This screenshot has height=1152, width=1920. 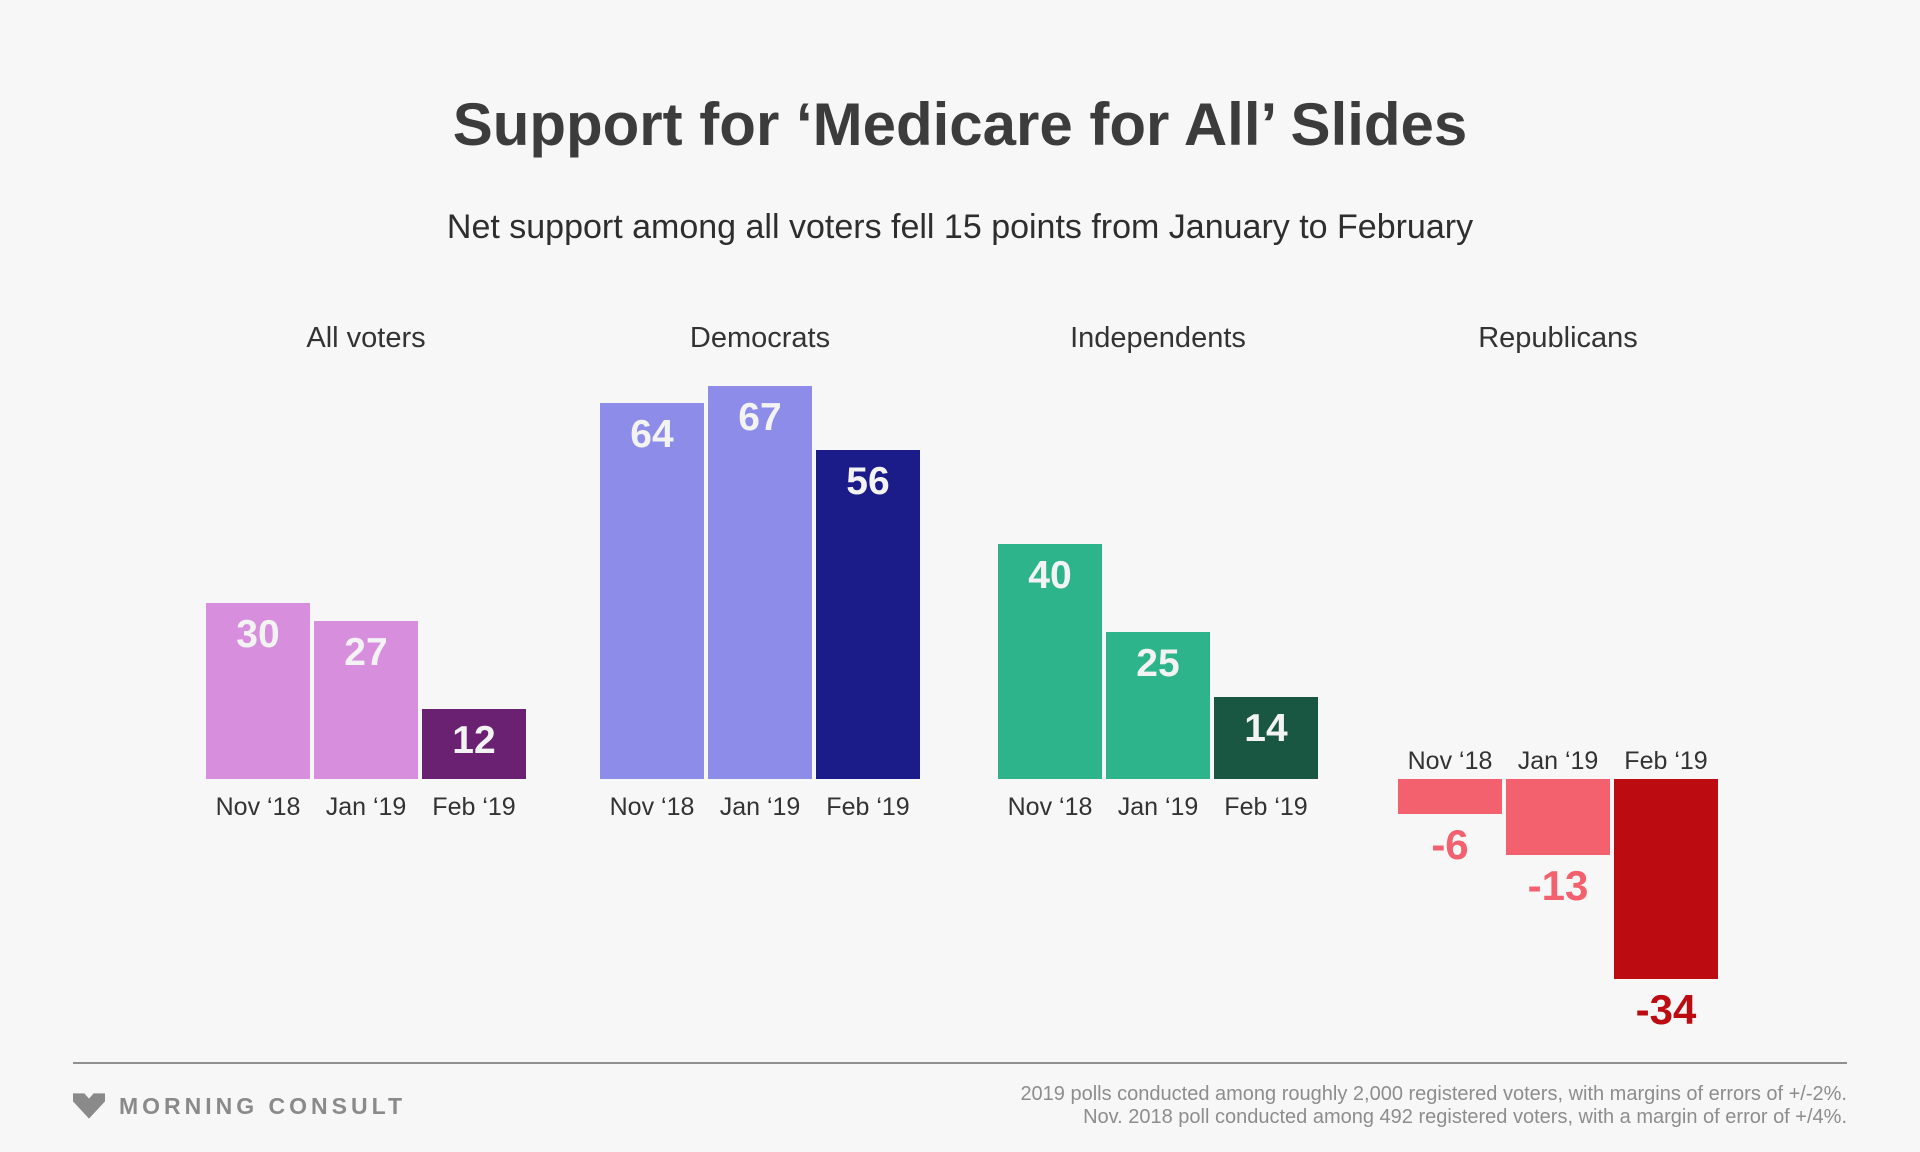 What do you see at coordinates (760, 582) in the screenshot?
I see `bar: 67` at bounding box center [760, 582].